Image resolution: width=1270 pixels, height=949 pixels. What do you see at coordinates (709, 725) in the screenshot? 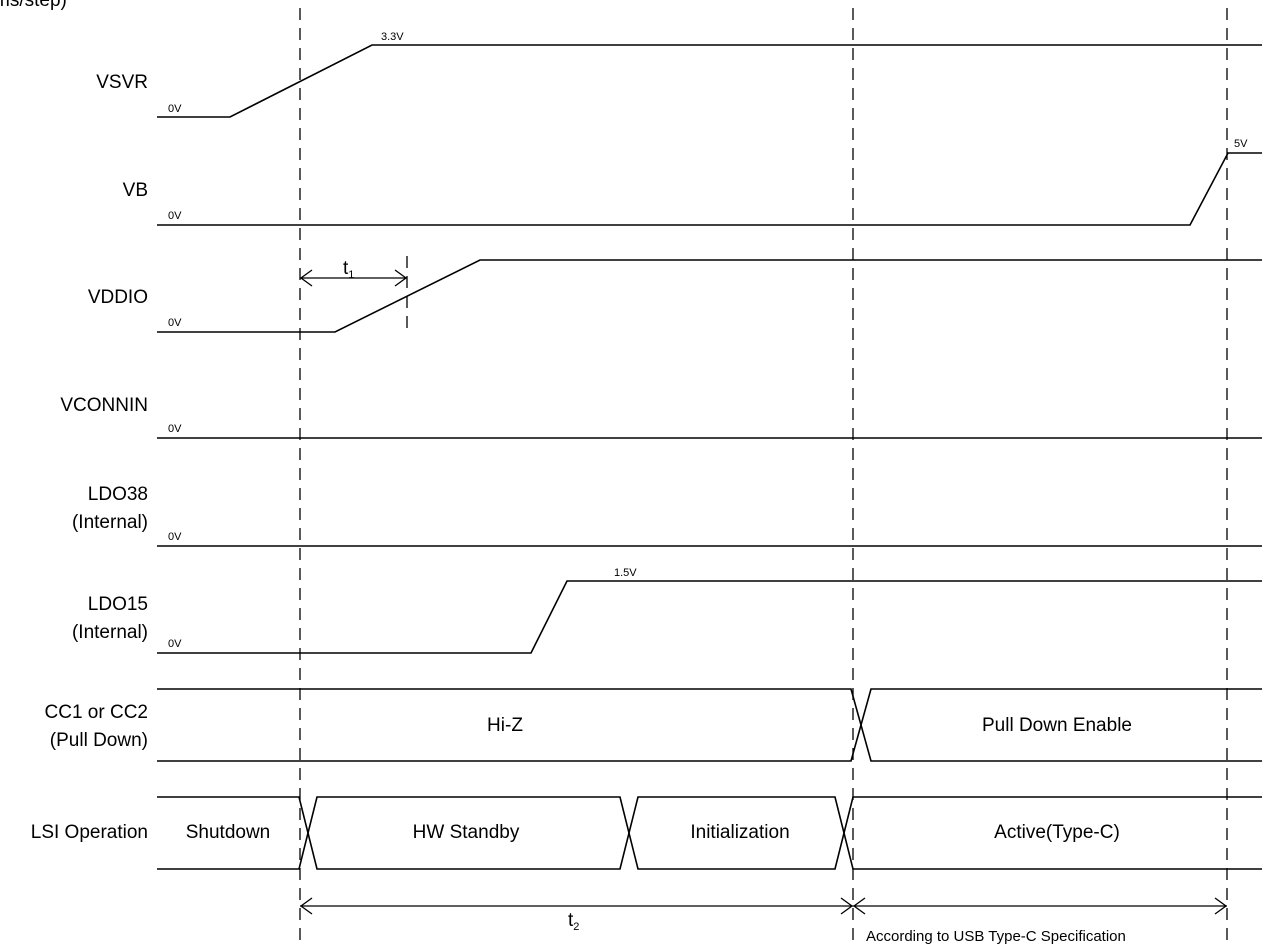
I see `waveform-cc-bottom` at bounding box center [709, 725].